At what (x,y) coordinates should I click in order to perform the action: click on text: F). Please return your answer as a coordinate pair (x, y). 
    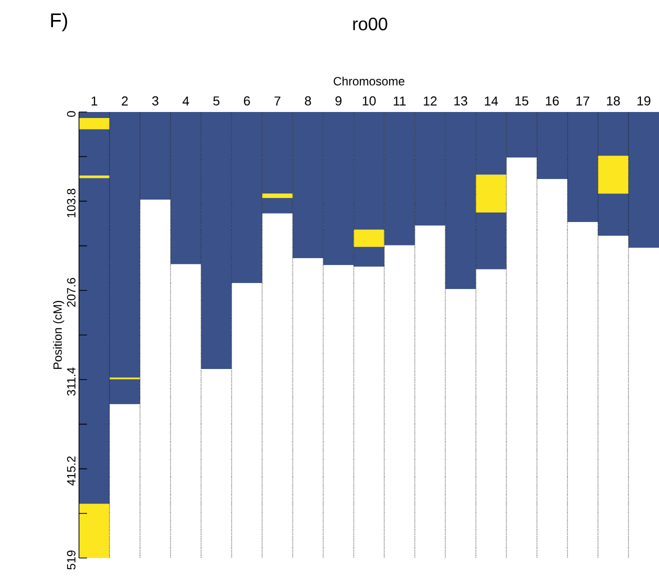
    Looking at the image, I should click on (59, 22).